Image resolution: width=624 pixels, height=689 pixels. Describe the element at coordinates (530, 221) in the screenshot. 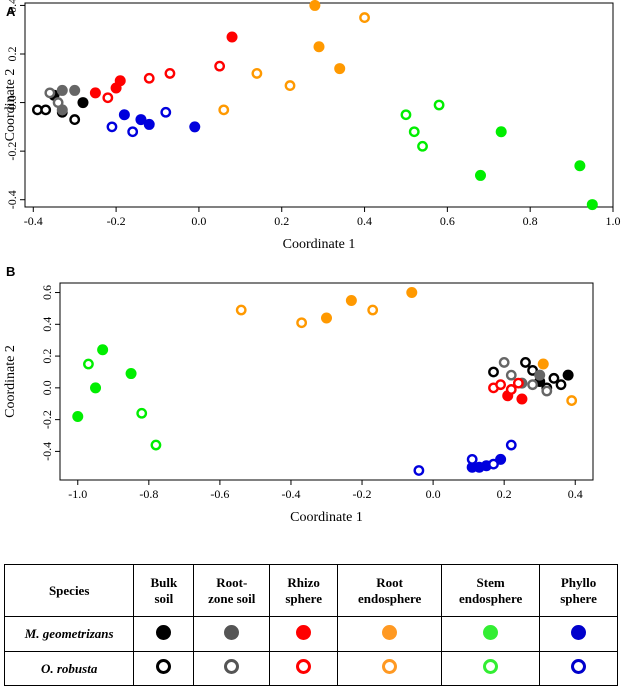

I see `x-tick-label: 0.8` at that location.